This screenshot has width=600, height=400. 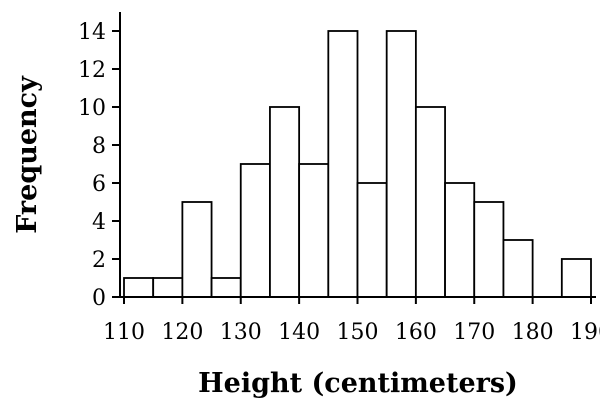 What do you see at coordinates (358, 383) in the screenshot?
I see `x-axis-title: Height (centimeters)` at bounding box center [358, 383].